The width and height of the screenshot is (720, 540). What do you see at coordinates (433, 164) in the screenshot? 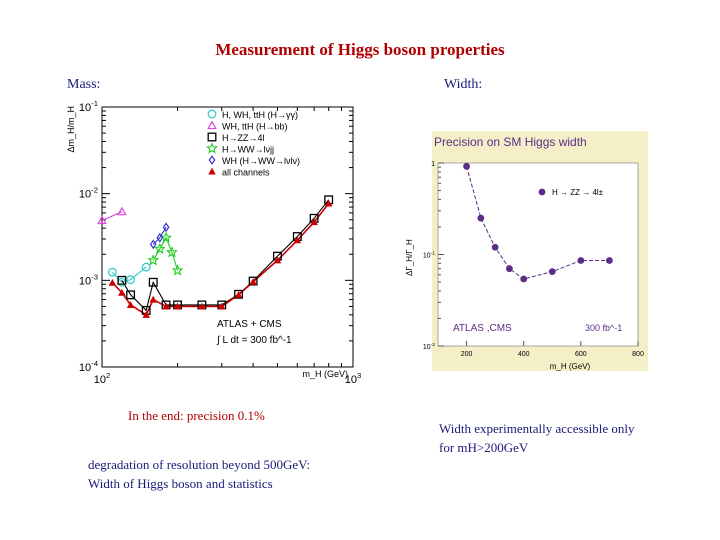
I see `width-y-tick-label: 1` at bounding box center [433, 164].